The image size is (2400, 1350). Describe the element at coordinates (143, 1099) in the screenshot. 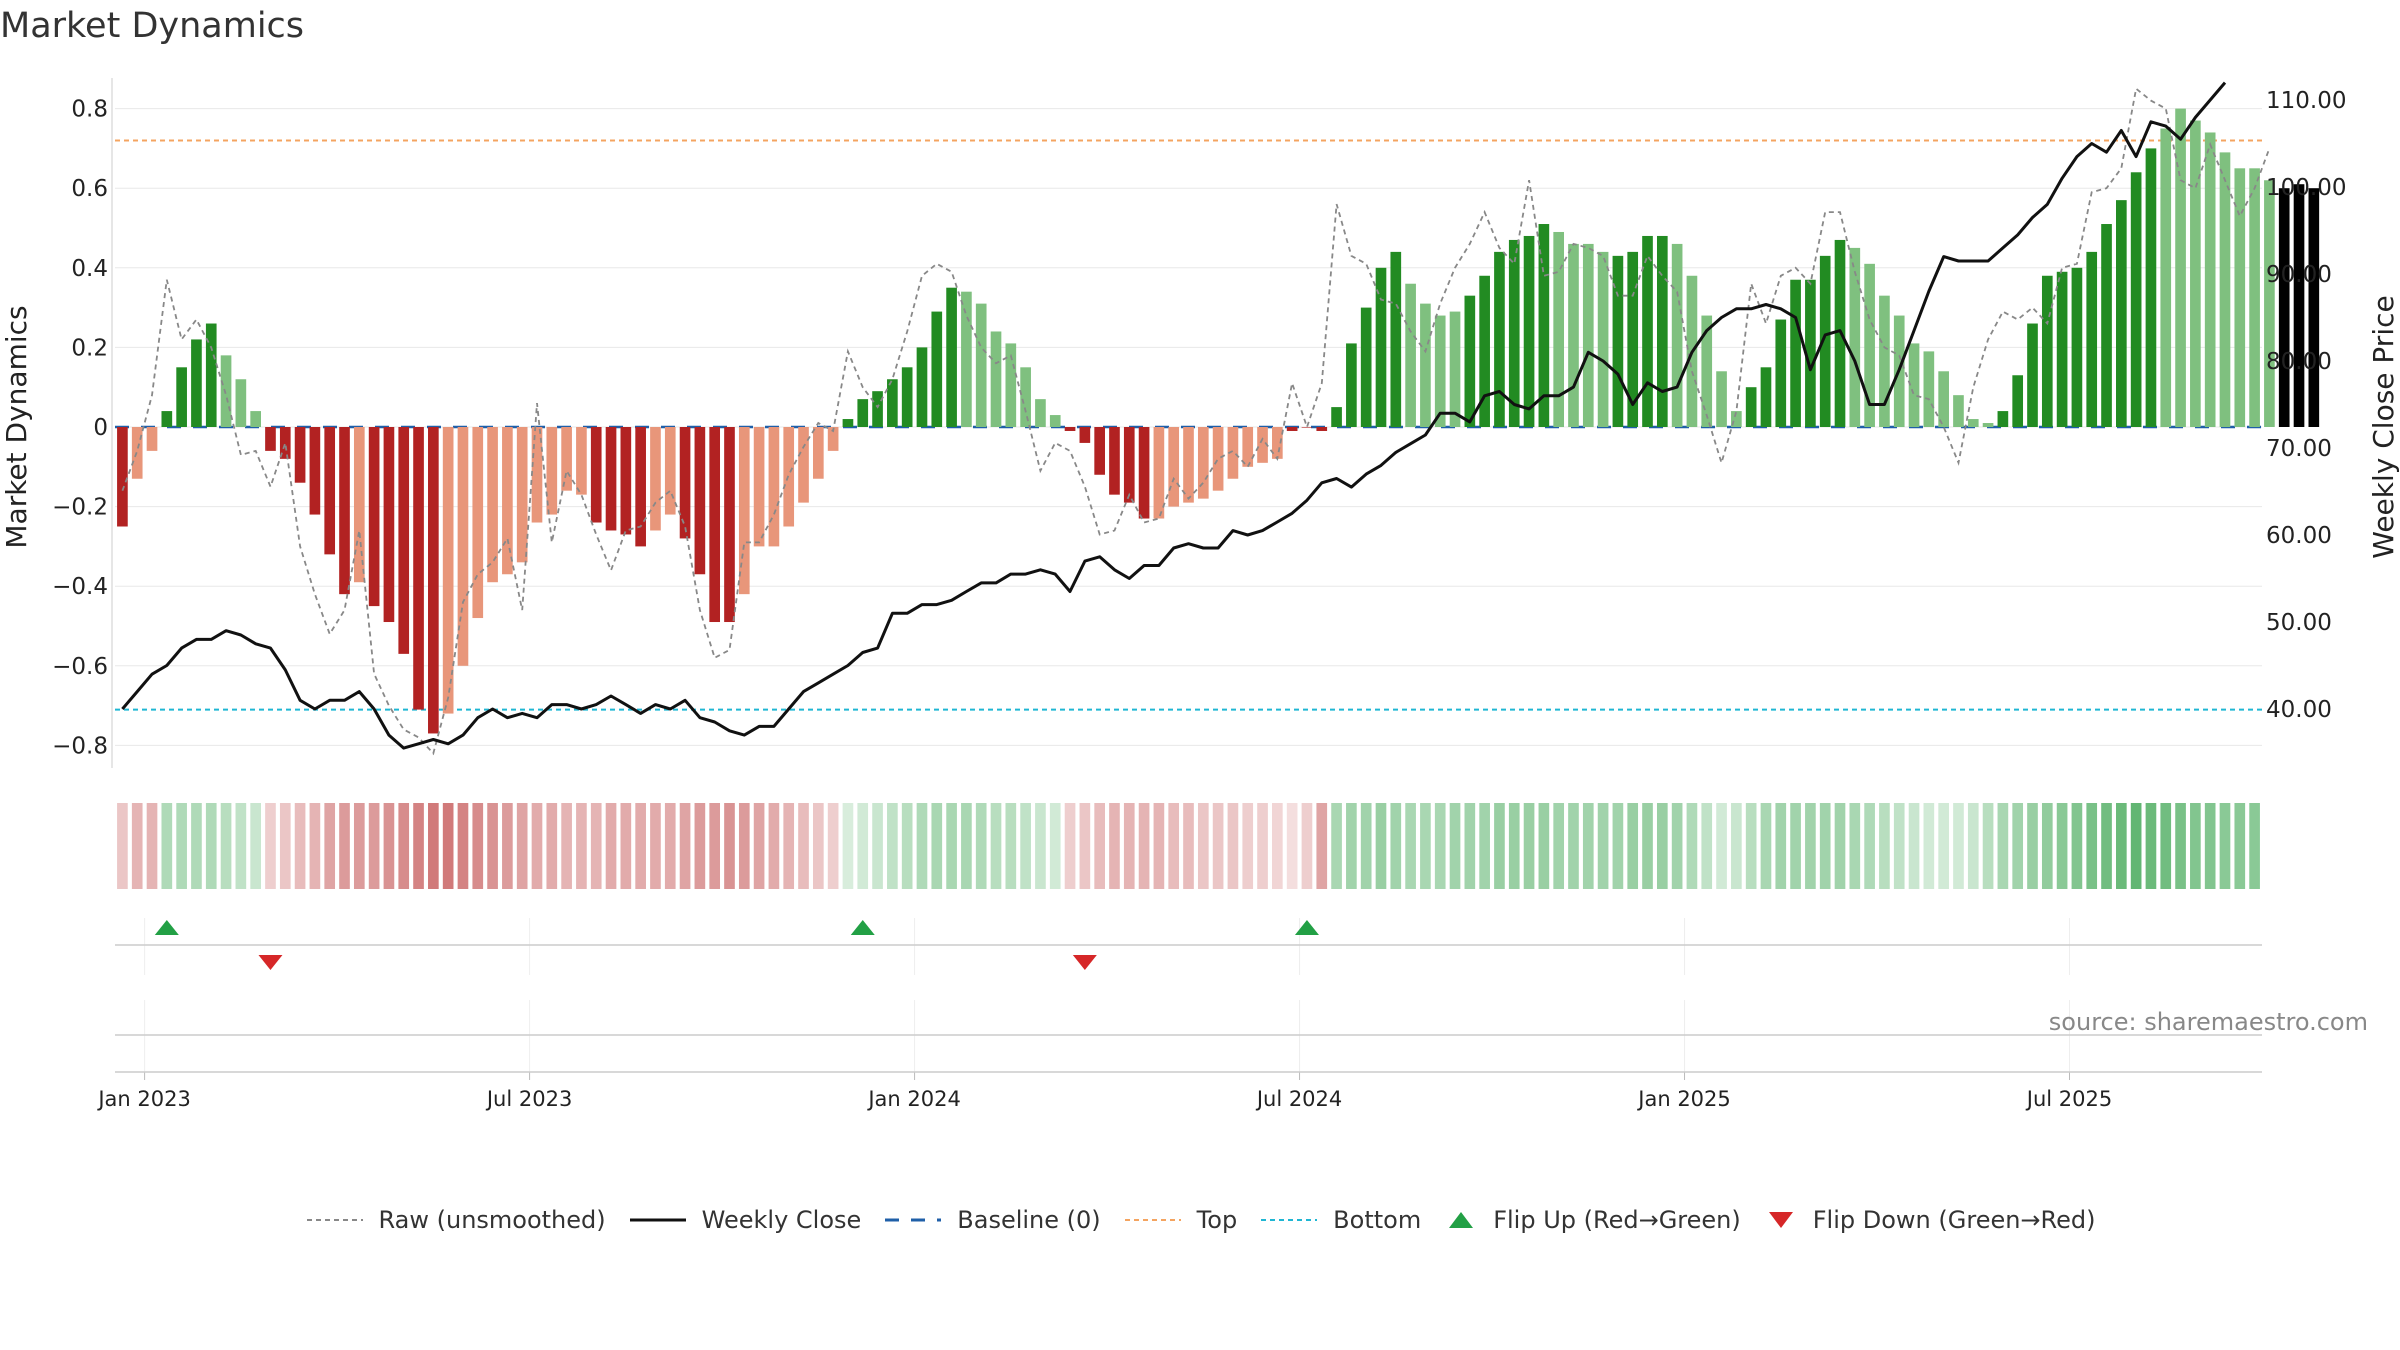

I see `x-tick-label: Jan 2023` at that location.